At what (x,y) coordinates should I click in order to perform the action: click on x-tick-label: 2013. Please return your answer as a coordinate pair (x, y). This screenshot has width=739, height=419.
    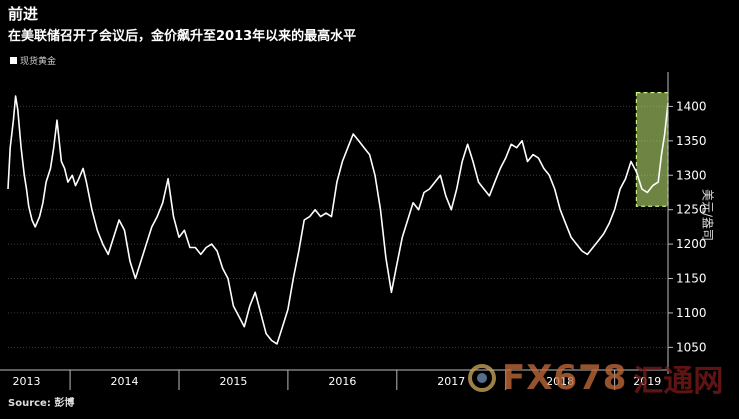
    Looking at the image, I should click on (27, 381).